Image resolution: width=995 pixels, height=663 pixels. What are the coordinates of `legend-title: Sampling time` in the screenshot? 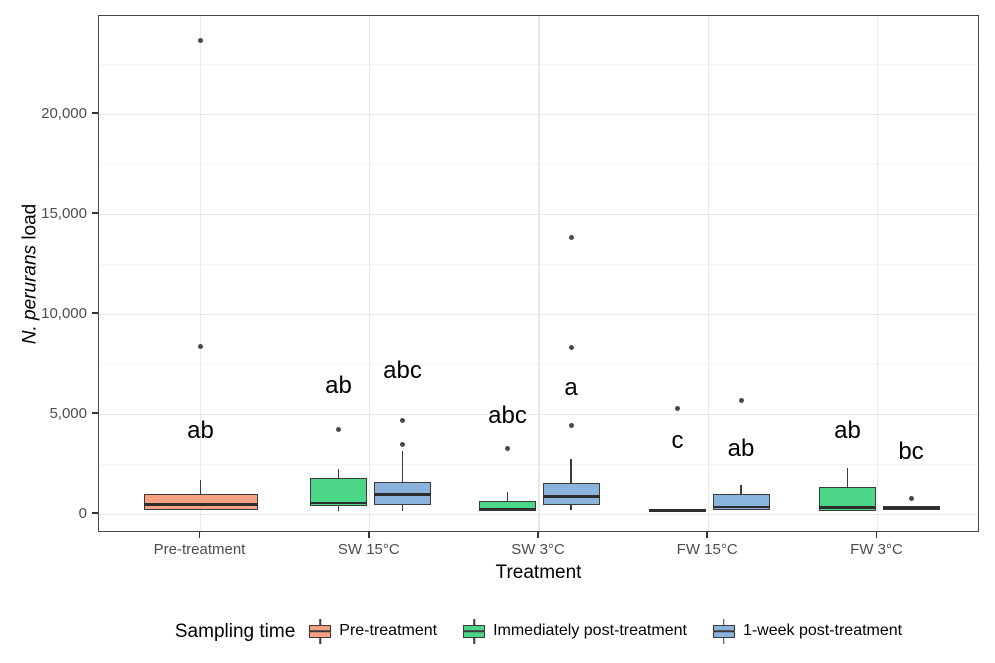 It's located at (235, 631).